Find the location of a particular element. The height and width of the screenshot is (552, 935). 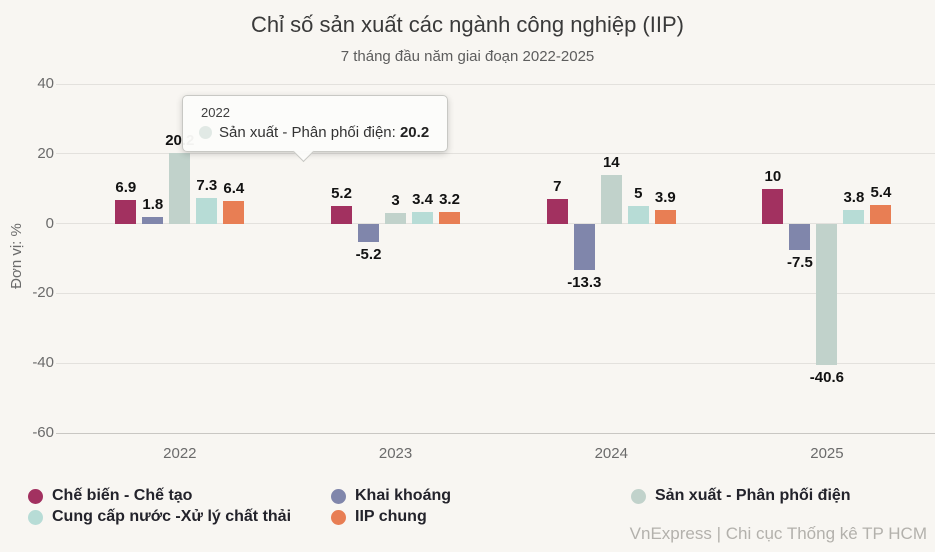

legend-item-label-1: Khai khoáng is located at coordinates (403, 495).